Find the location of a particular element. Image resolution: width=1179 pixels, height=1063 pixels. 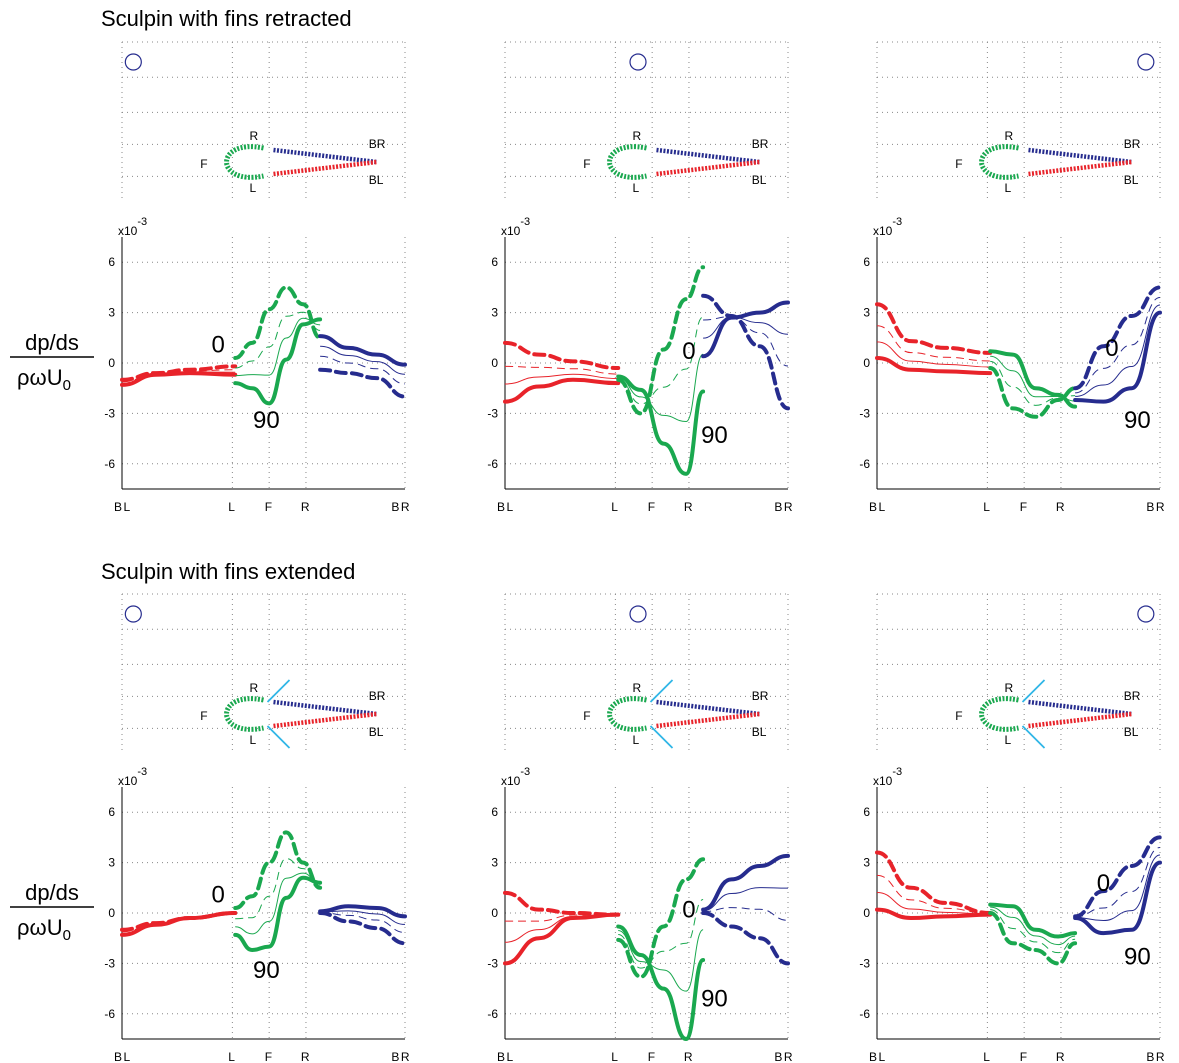

shape-label-back-left: BL is located at coordinates (376, 732).